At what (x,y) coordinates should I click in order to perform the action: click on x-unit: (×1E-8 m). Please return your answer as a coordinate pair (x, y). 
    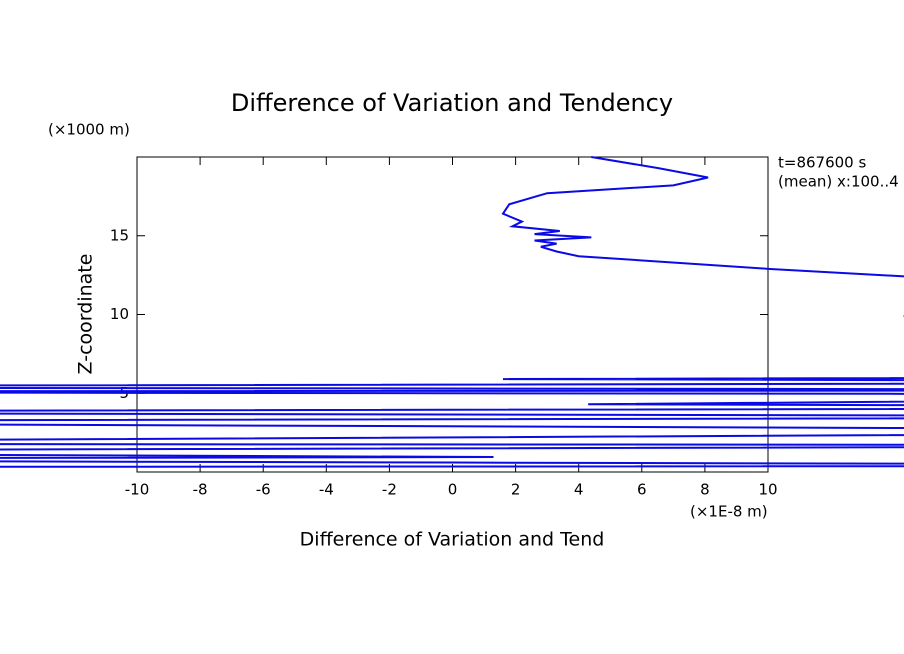
    Looking at the image, I should click on (729, 512).